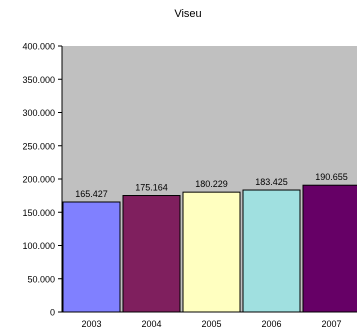  Describe the element at coordinates (211, 324) in the screenshot. I see `x-tick-label: 2005` at that location.